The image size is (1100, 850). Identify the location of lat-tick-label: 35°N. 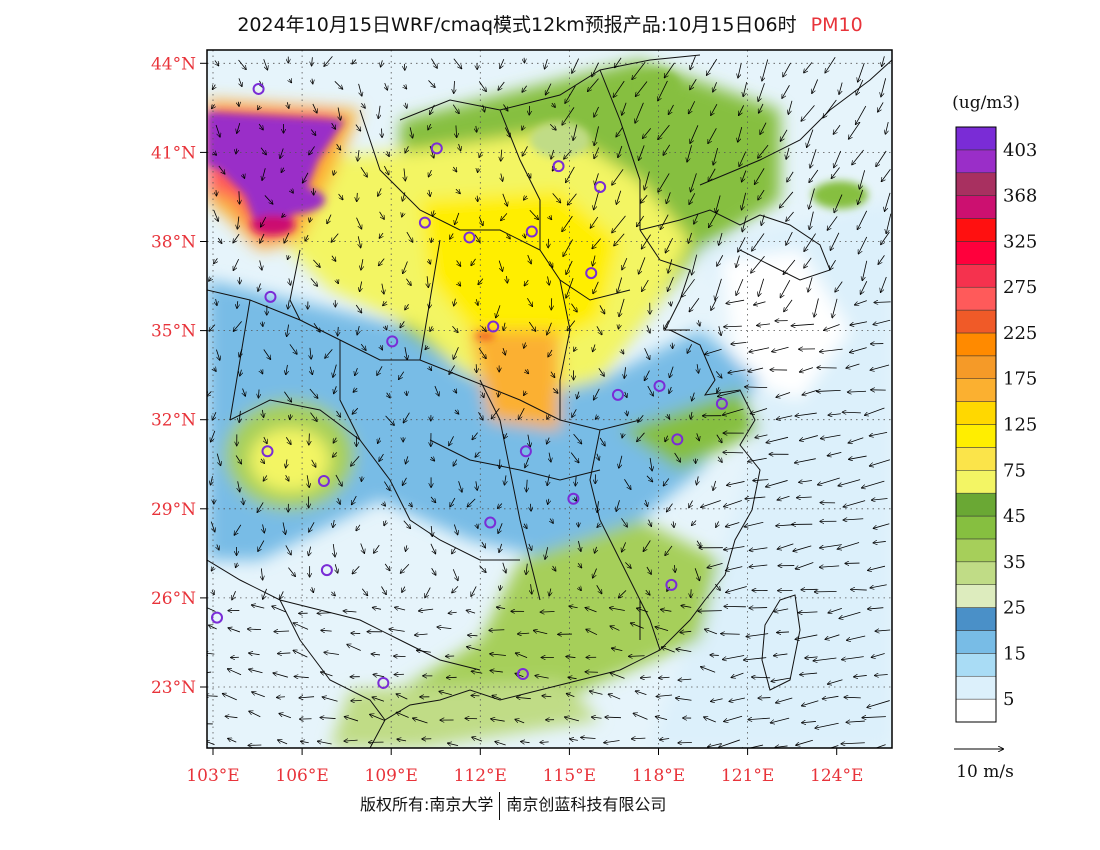
(173, 332).